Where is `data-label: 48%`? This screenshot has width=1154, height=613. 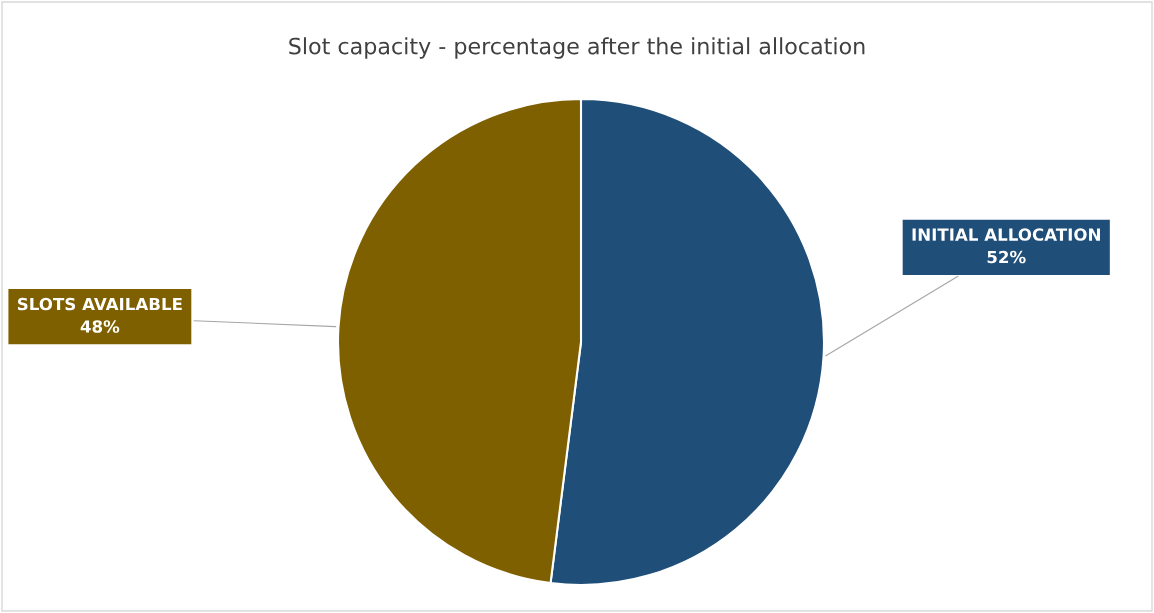
data-label: 48% is located at coordinates (100, 326).